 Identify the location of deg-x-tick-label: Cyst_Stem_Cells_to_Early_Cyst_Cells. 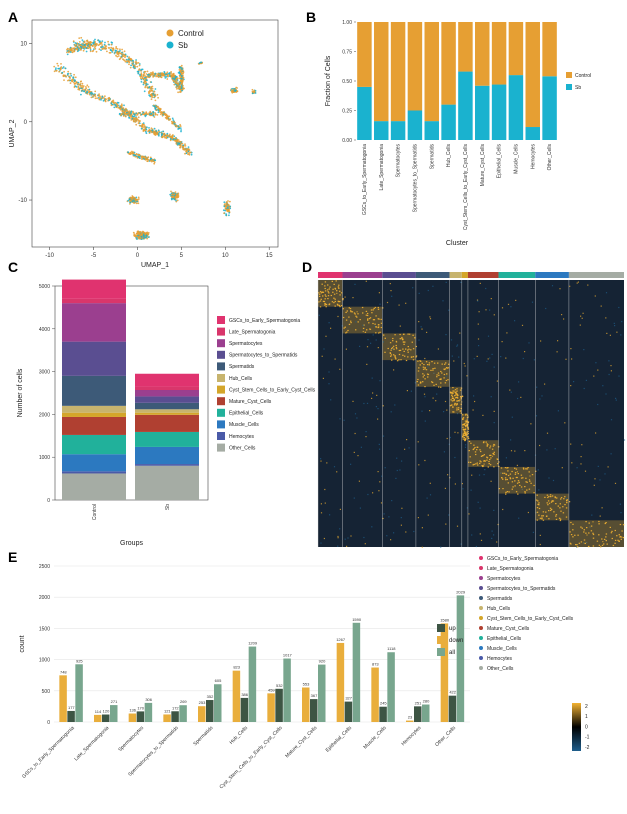
(252, 758).